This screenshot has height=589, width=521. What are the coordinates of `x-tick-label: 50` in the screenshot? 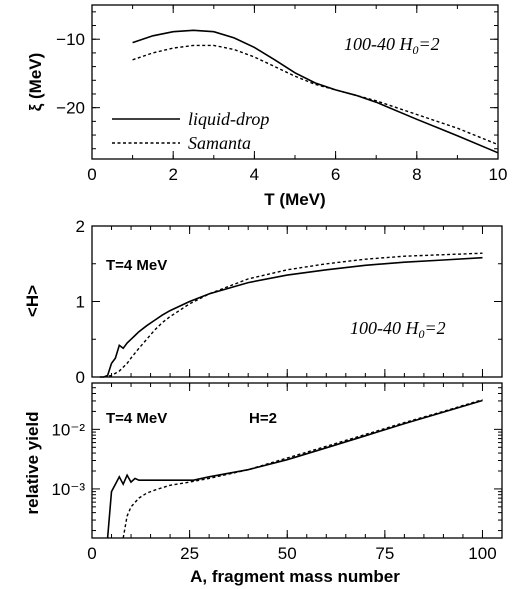 It's located at (287, 553).